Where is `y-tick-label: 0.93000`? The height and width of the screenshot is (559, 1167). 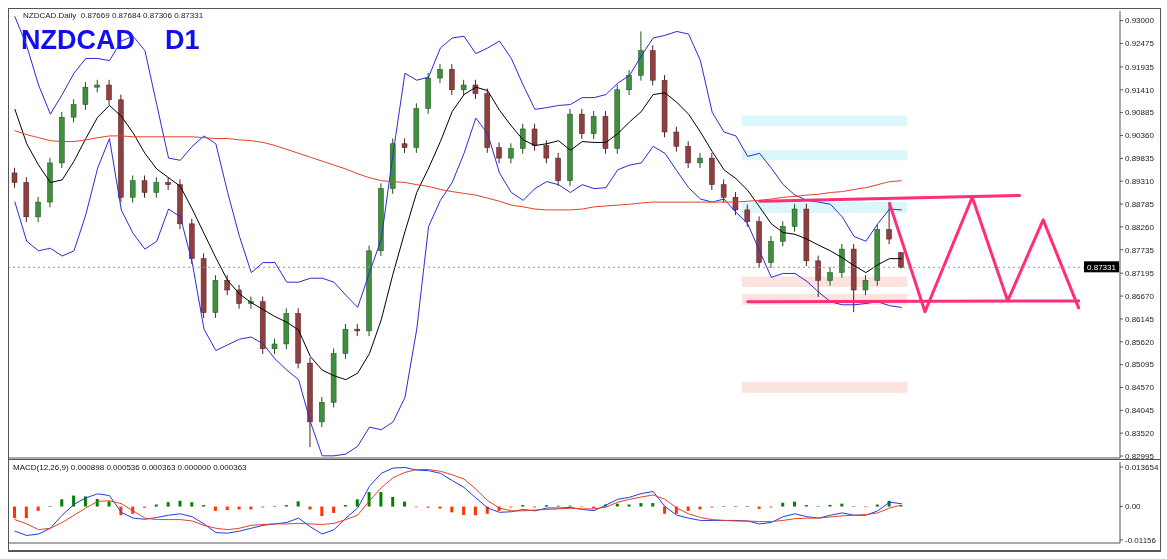
y-tick-label: 0.93000 is located at coordinates (1140, 21).